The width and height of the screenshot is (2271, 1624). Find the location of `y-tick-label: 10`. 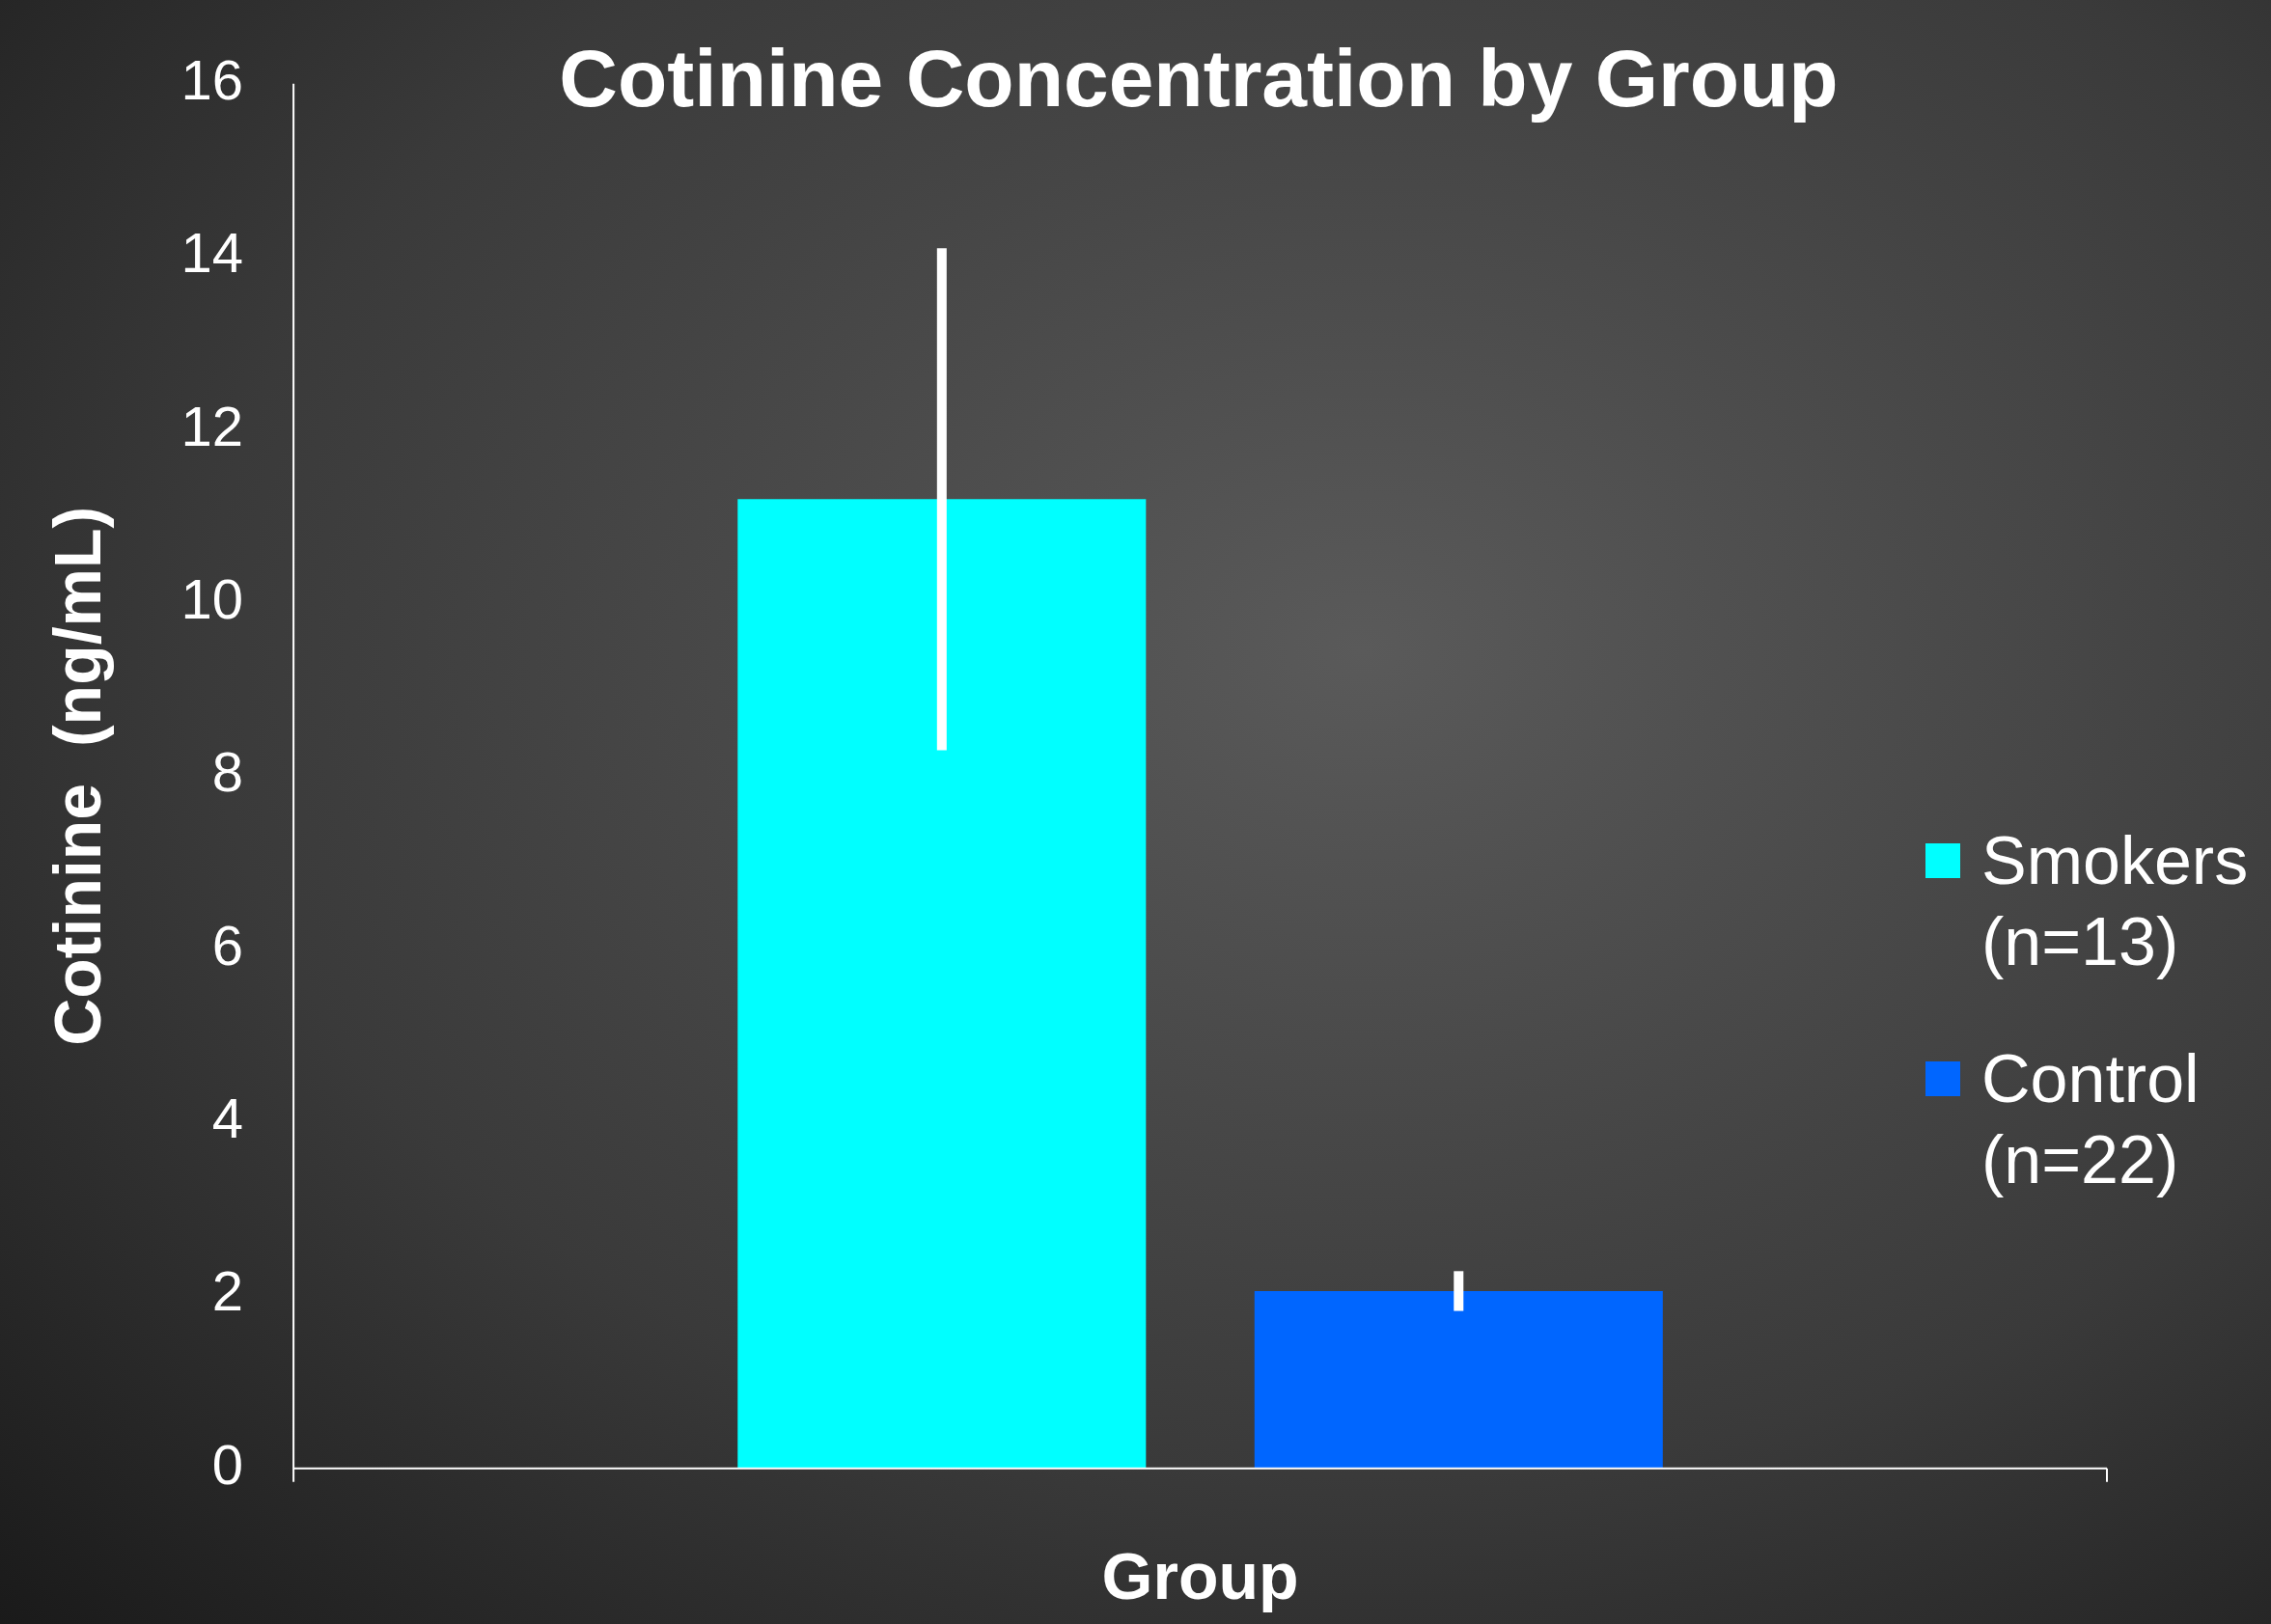

y-tick-label: 10 is located at coordinates (212, 598).